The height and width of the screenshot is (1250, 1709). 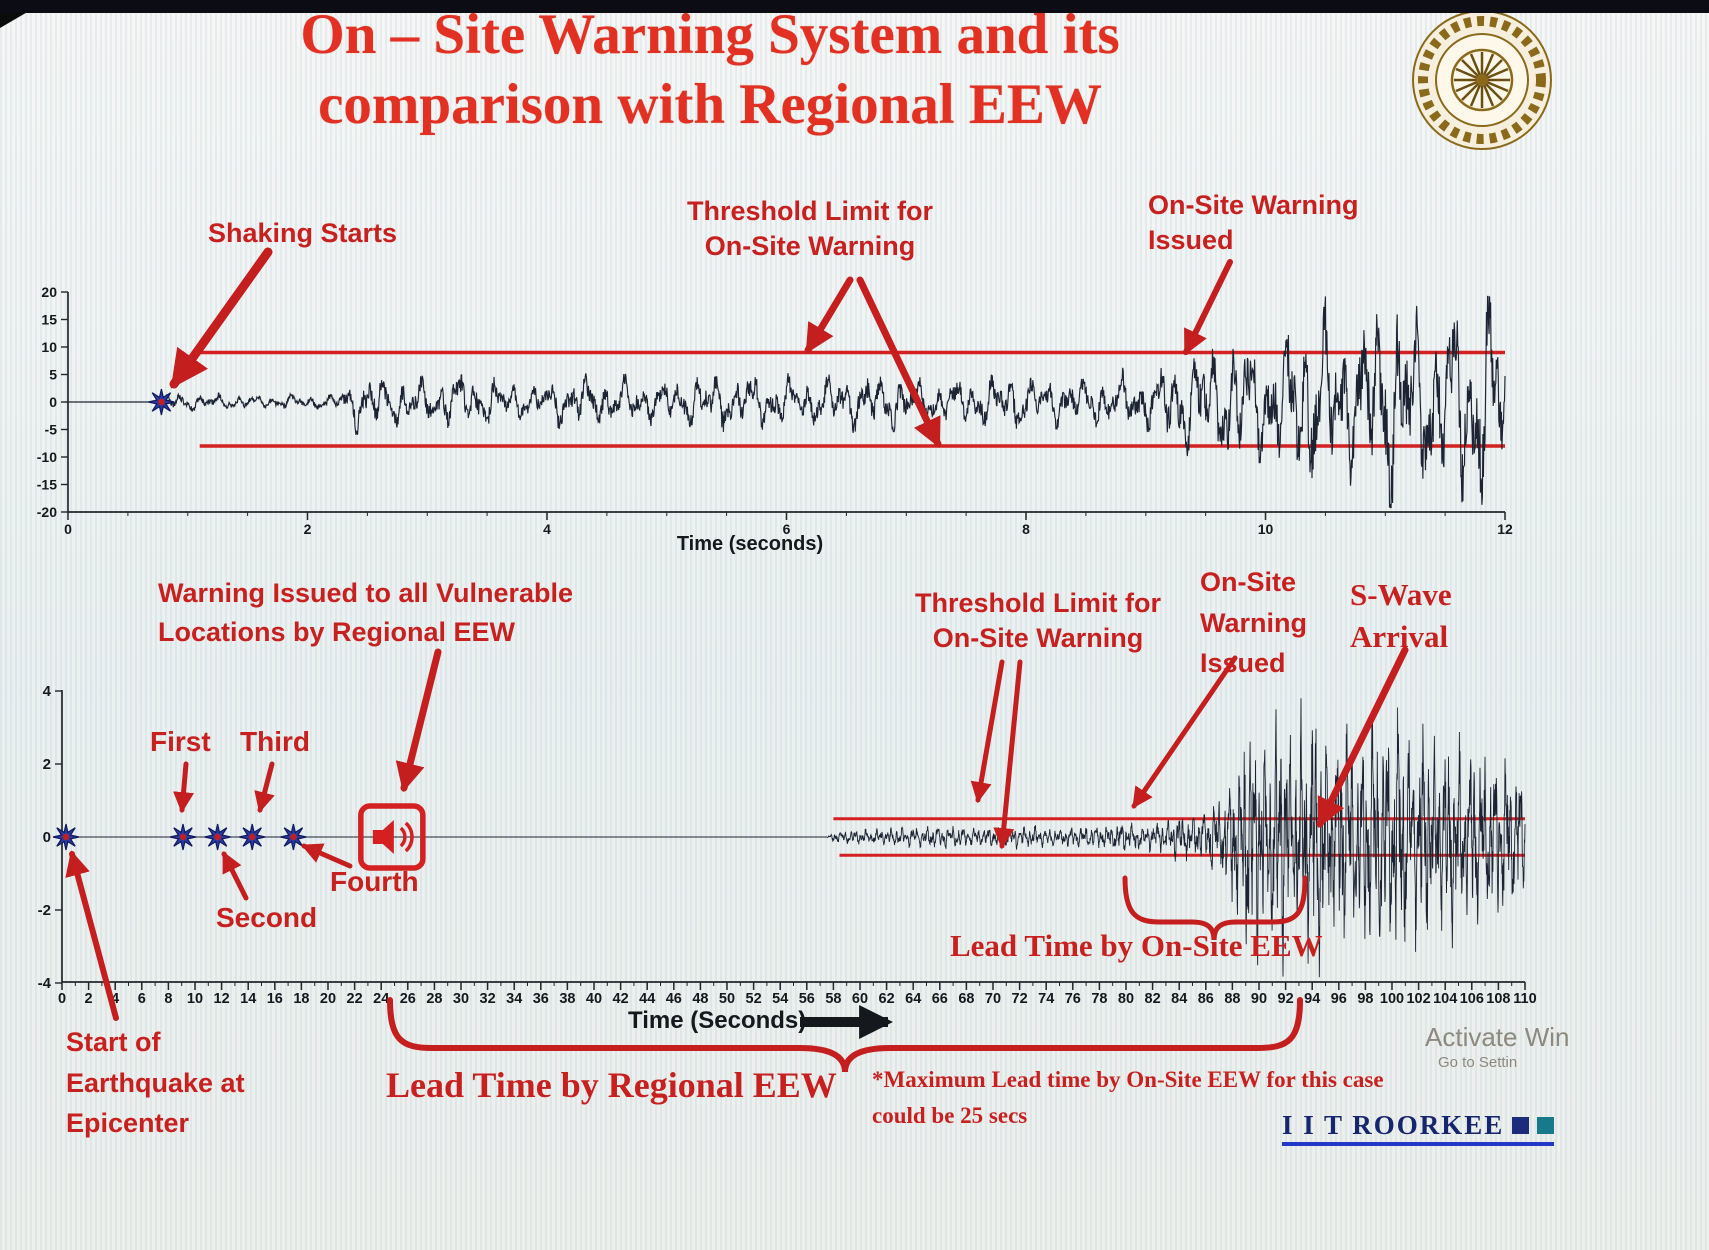 I want to click on footer-brand: I I T ROORKEE, so click(x=1418, y=1125).